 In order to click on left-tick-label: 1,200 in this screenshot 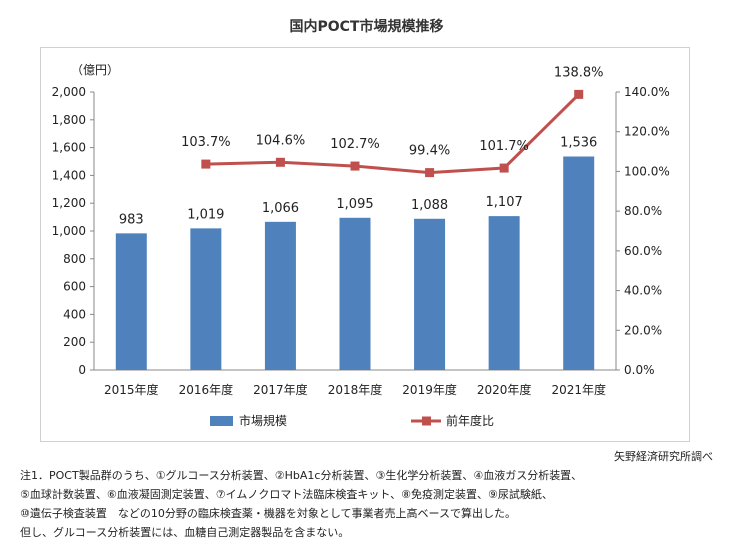, I will do `click(69, 203)`.